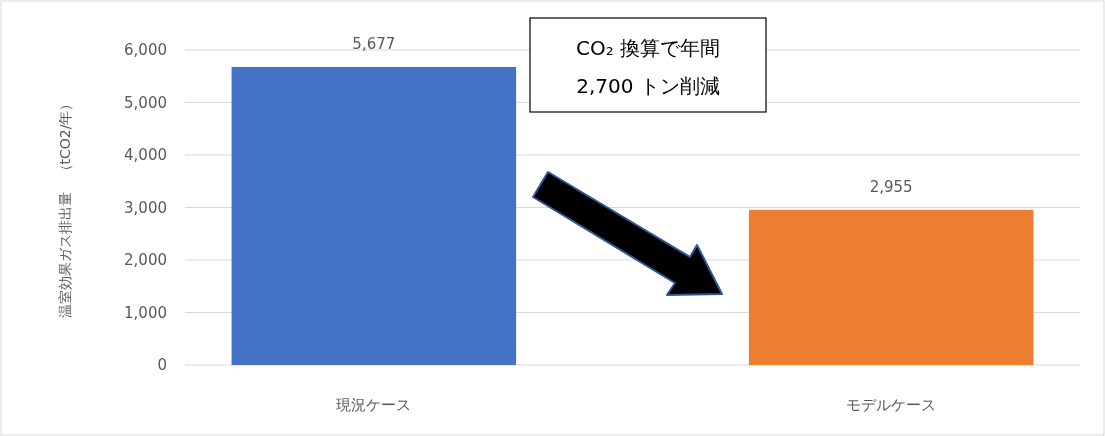  What do you see at coordinates (162, 365) in the screenshot?
I see `y-tick-label: 0` at bounding box center [162, 365].